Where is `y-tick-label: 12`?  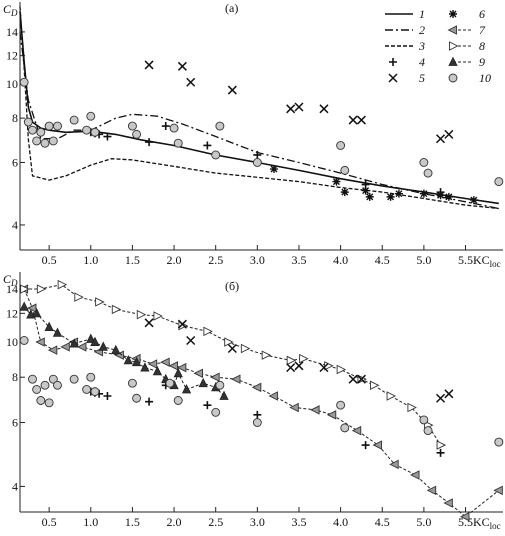 y-tick-label: 12 is located at coordinates (12, 56).